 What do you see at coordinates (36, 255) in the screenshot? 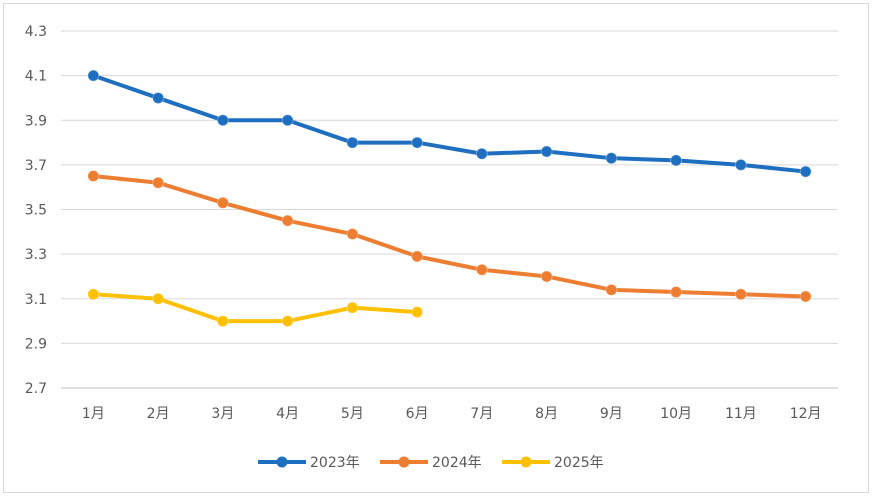
I see `y-tick-label: 3.3` at bounding box center [36, 255].